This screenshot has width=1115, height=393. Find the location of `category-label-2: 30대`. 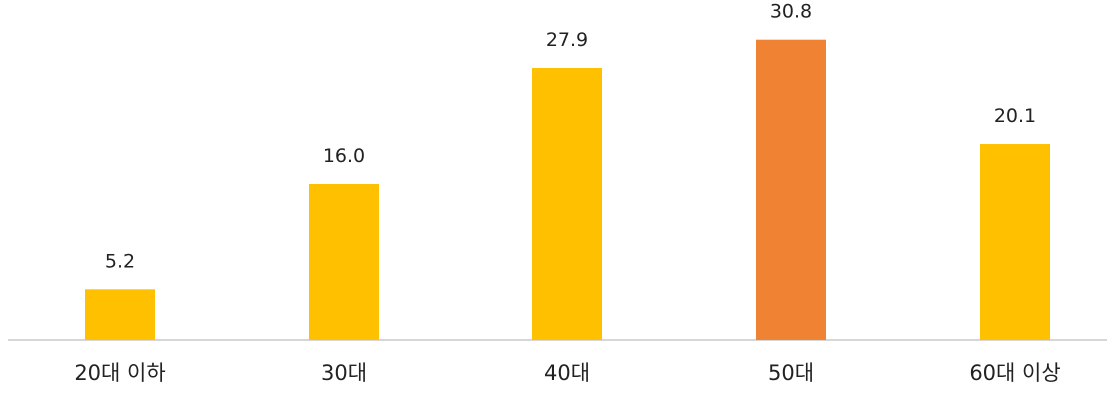

category-label-2: 30대 is located at coordinates (344, 373).